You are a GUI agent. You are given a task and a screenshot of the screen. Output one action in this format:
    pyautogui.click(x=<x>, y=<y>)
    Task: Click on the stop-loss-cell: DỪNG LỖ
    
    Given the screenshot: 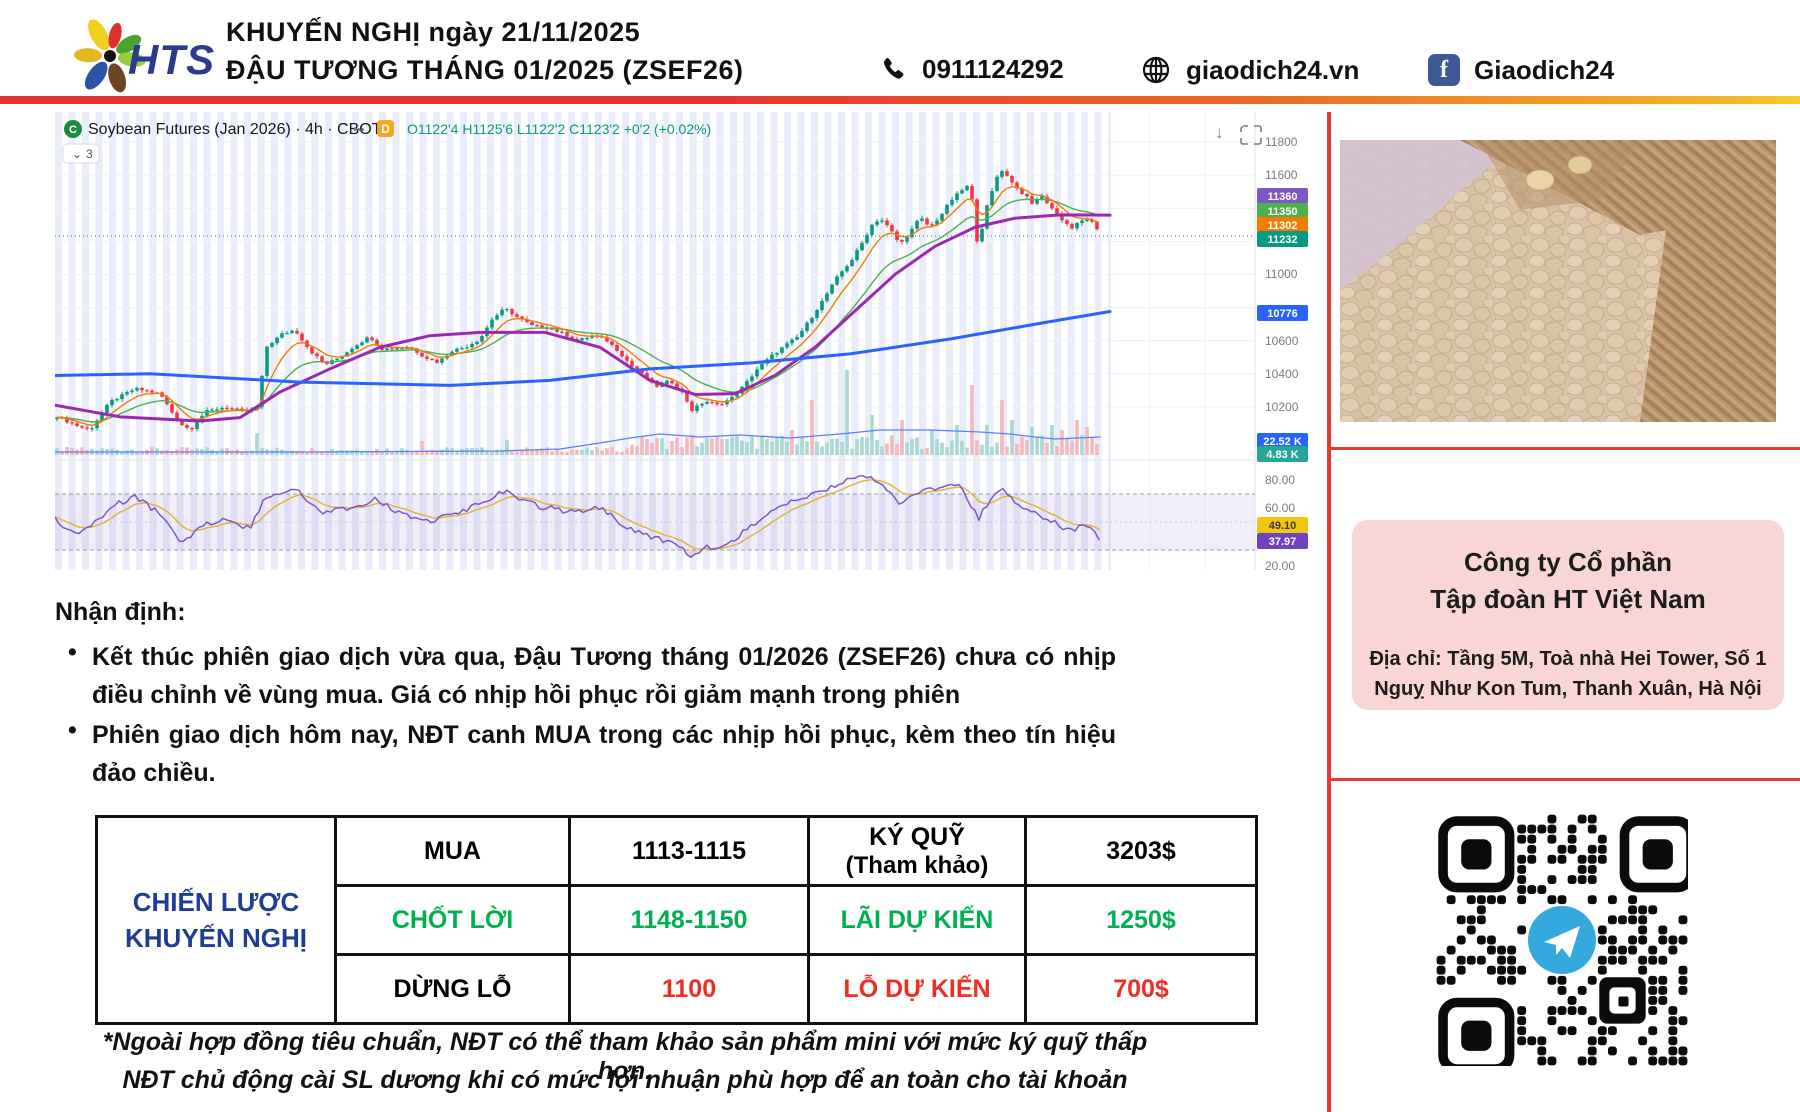 What is the action you would take?
    pyautogui.click(x=452, y=989)
    